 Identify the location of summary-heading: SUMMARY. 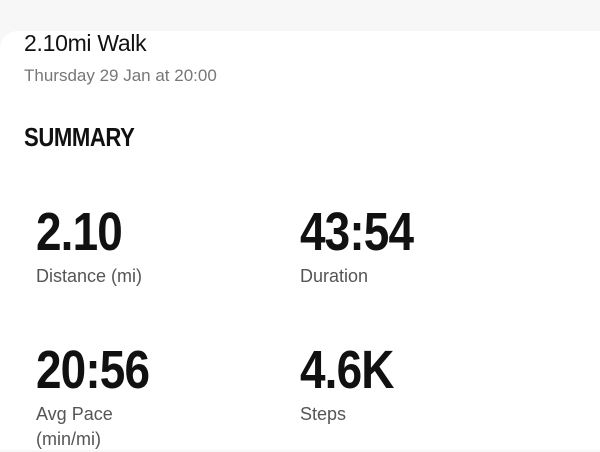
(79, 137).